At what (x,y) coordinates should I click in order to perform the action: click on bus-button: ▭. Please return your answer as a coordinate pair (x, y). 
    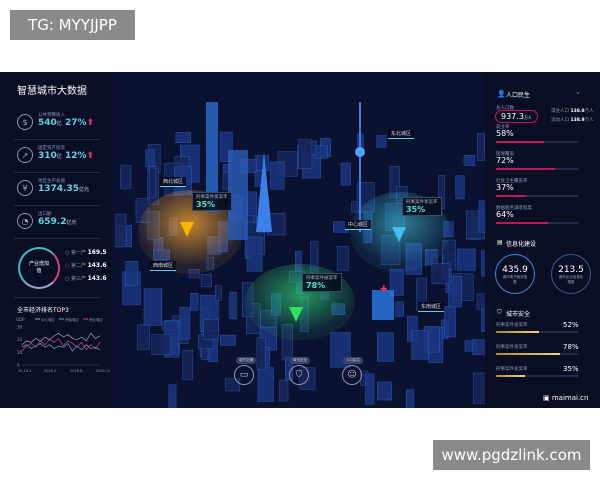
    Looking at the image, I should click on (244, 375).